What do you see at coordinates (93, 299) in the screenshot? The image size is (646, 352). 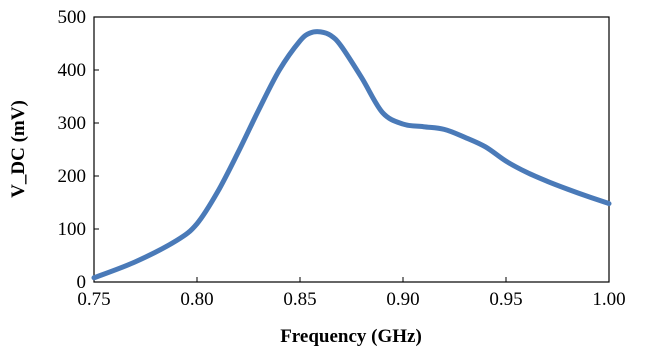 I see `x-tick-label: 0.75` at bounding box center [93, 299].